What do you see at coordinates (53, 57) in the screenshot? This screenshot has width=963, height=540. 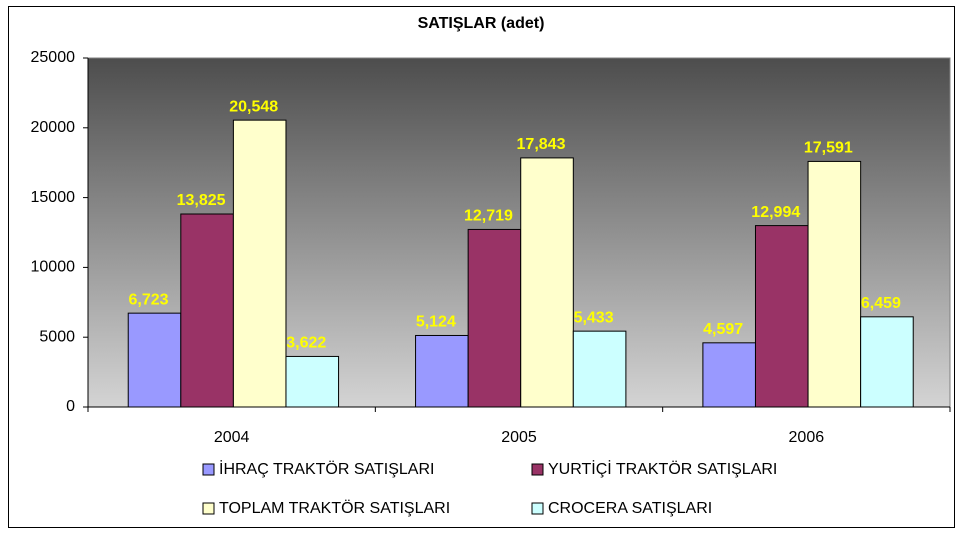 I see `y-tick-label: 25000` at bounding box center [53, 57].